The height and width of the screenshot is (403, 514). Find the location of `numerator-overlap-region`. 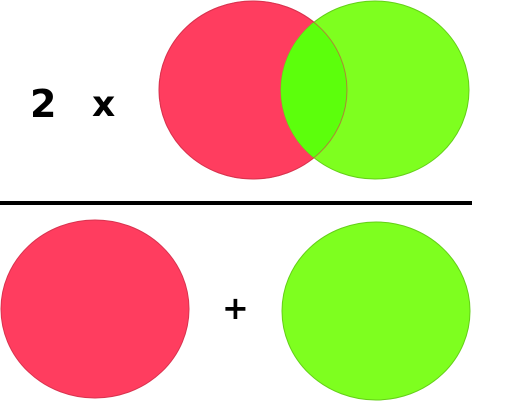

numerator-overlap-region is located at coordinates (314, 90).